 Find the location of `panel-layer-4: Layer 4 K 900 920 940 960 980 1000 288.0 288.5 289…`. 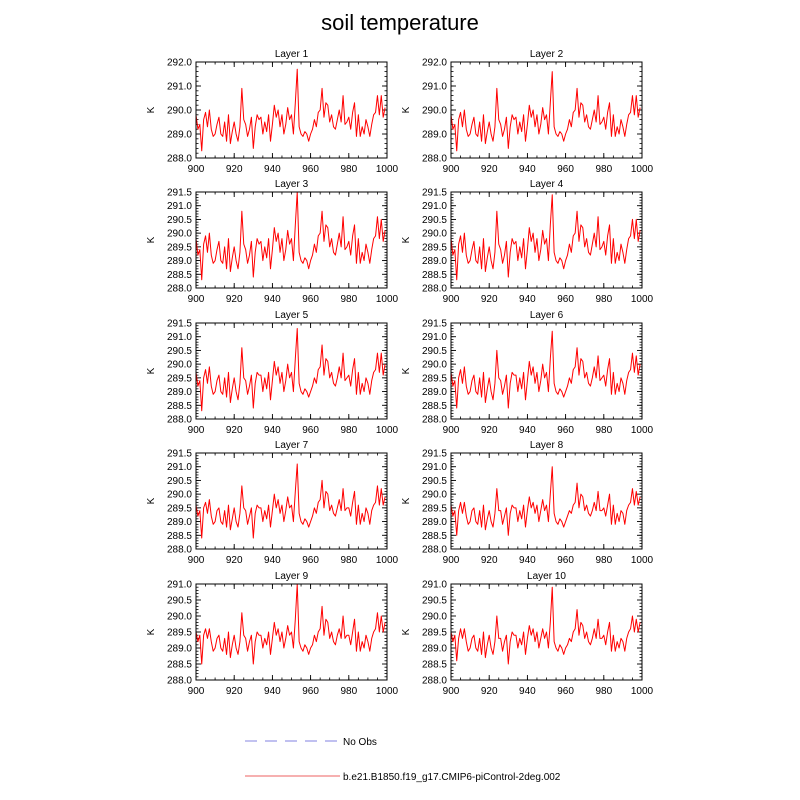

panel-layer-4: Layer 4 K 900 920 940 960 980 1000 288.0 288.5 289… is located at coordinates (527, 242).